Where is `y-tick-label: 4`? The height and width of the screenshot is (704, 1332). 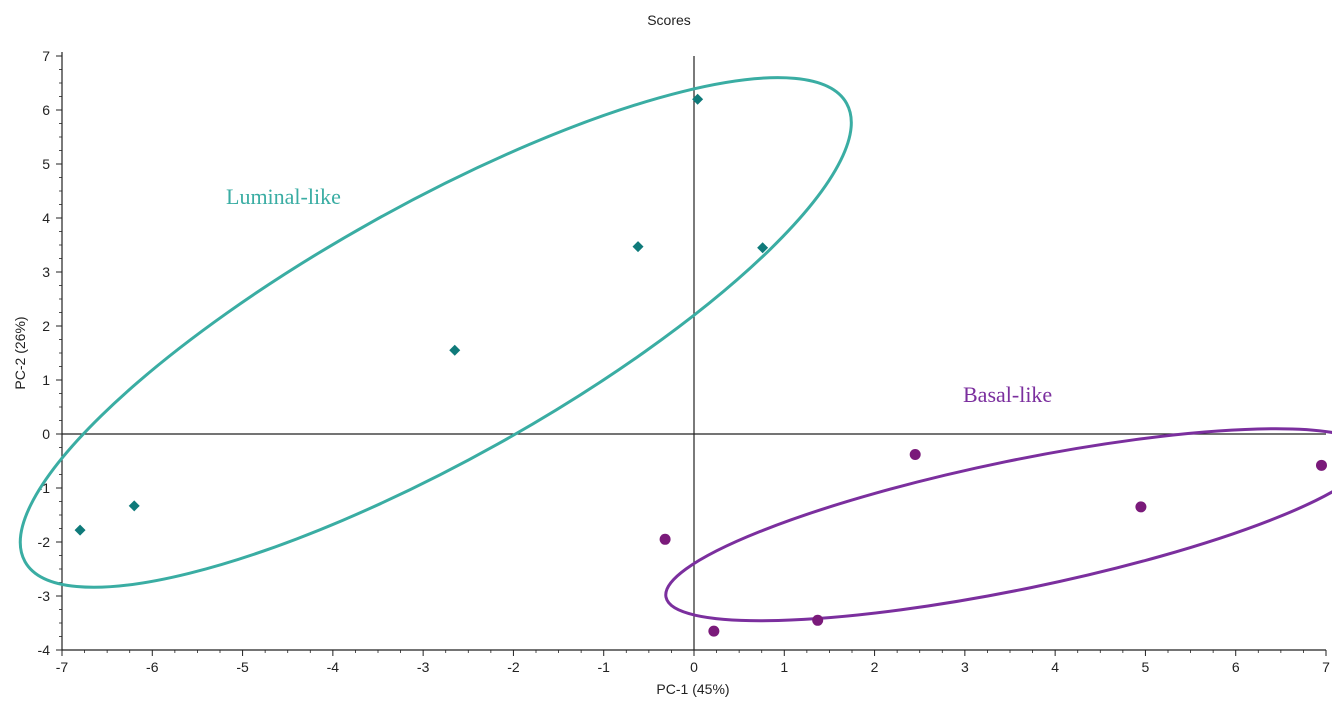 y-tick-label: 4 is located at coordinates (46, 218).